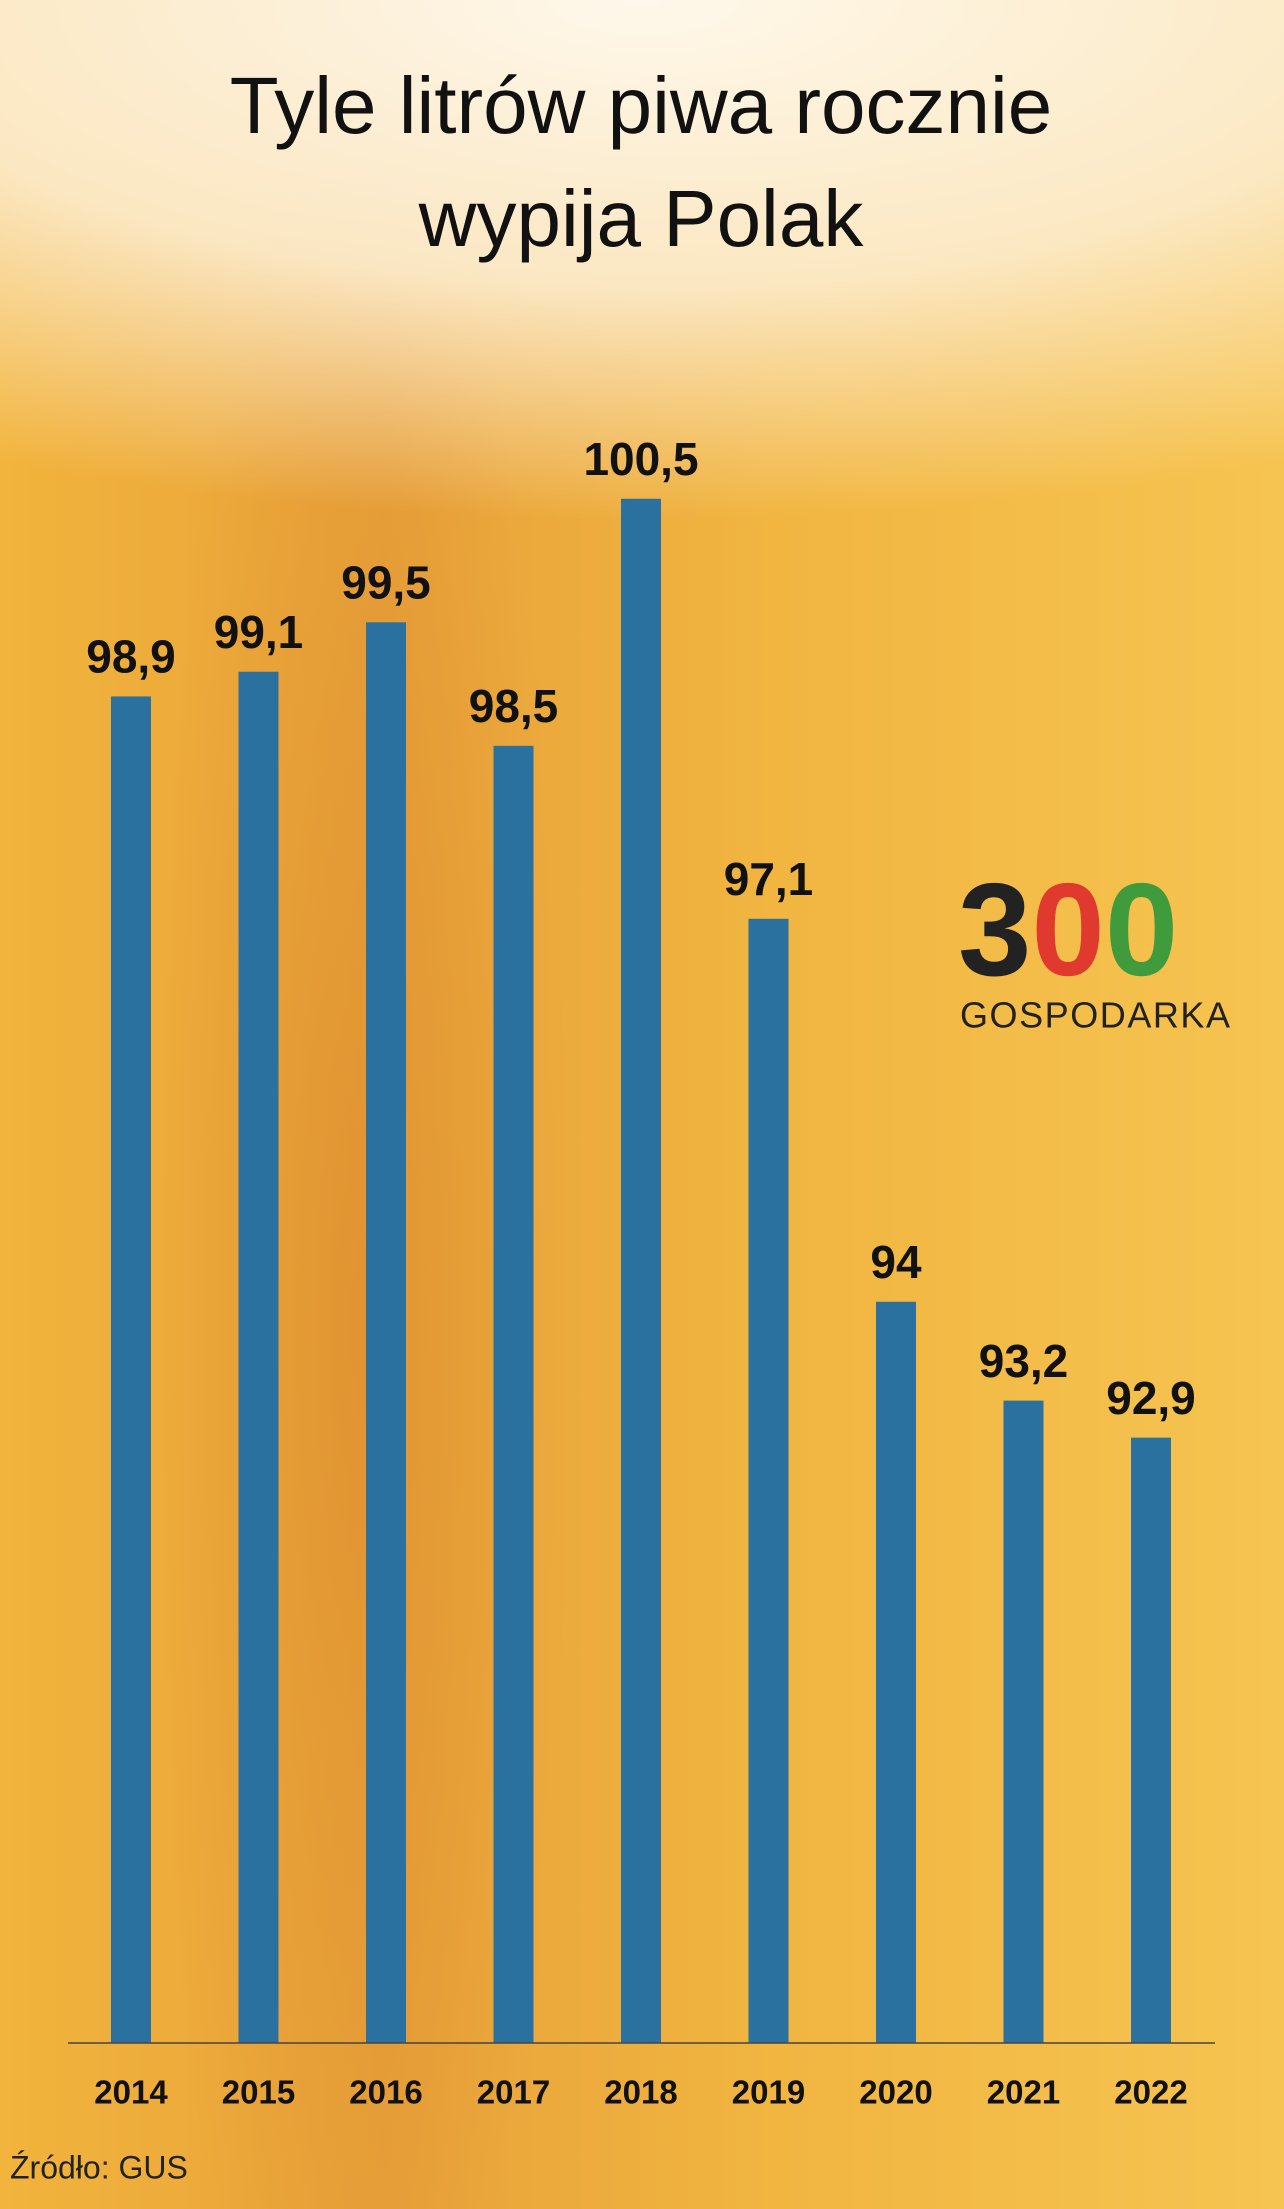 This screenshot has width=1284, height=2209. Describe the element at coordinates (385, 2092) in the screenshot. I see `x-tick-label: 2016` at that location.